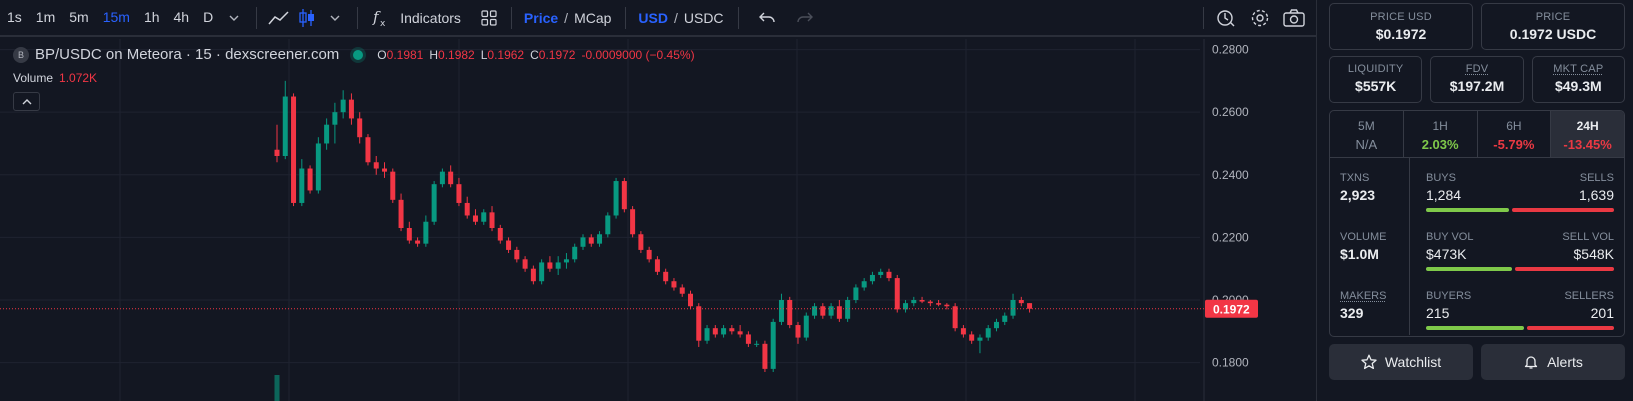  What do you see at coordinates (1587, 126) in the screenshot?
I see `tab-24h-label: 24H` at bounding box center [1587, 126].